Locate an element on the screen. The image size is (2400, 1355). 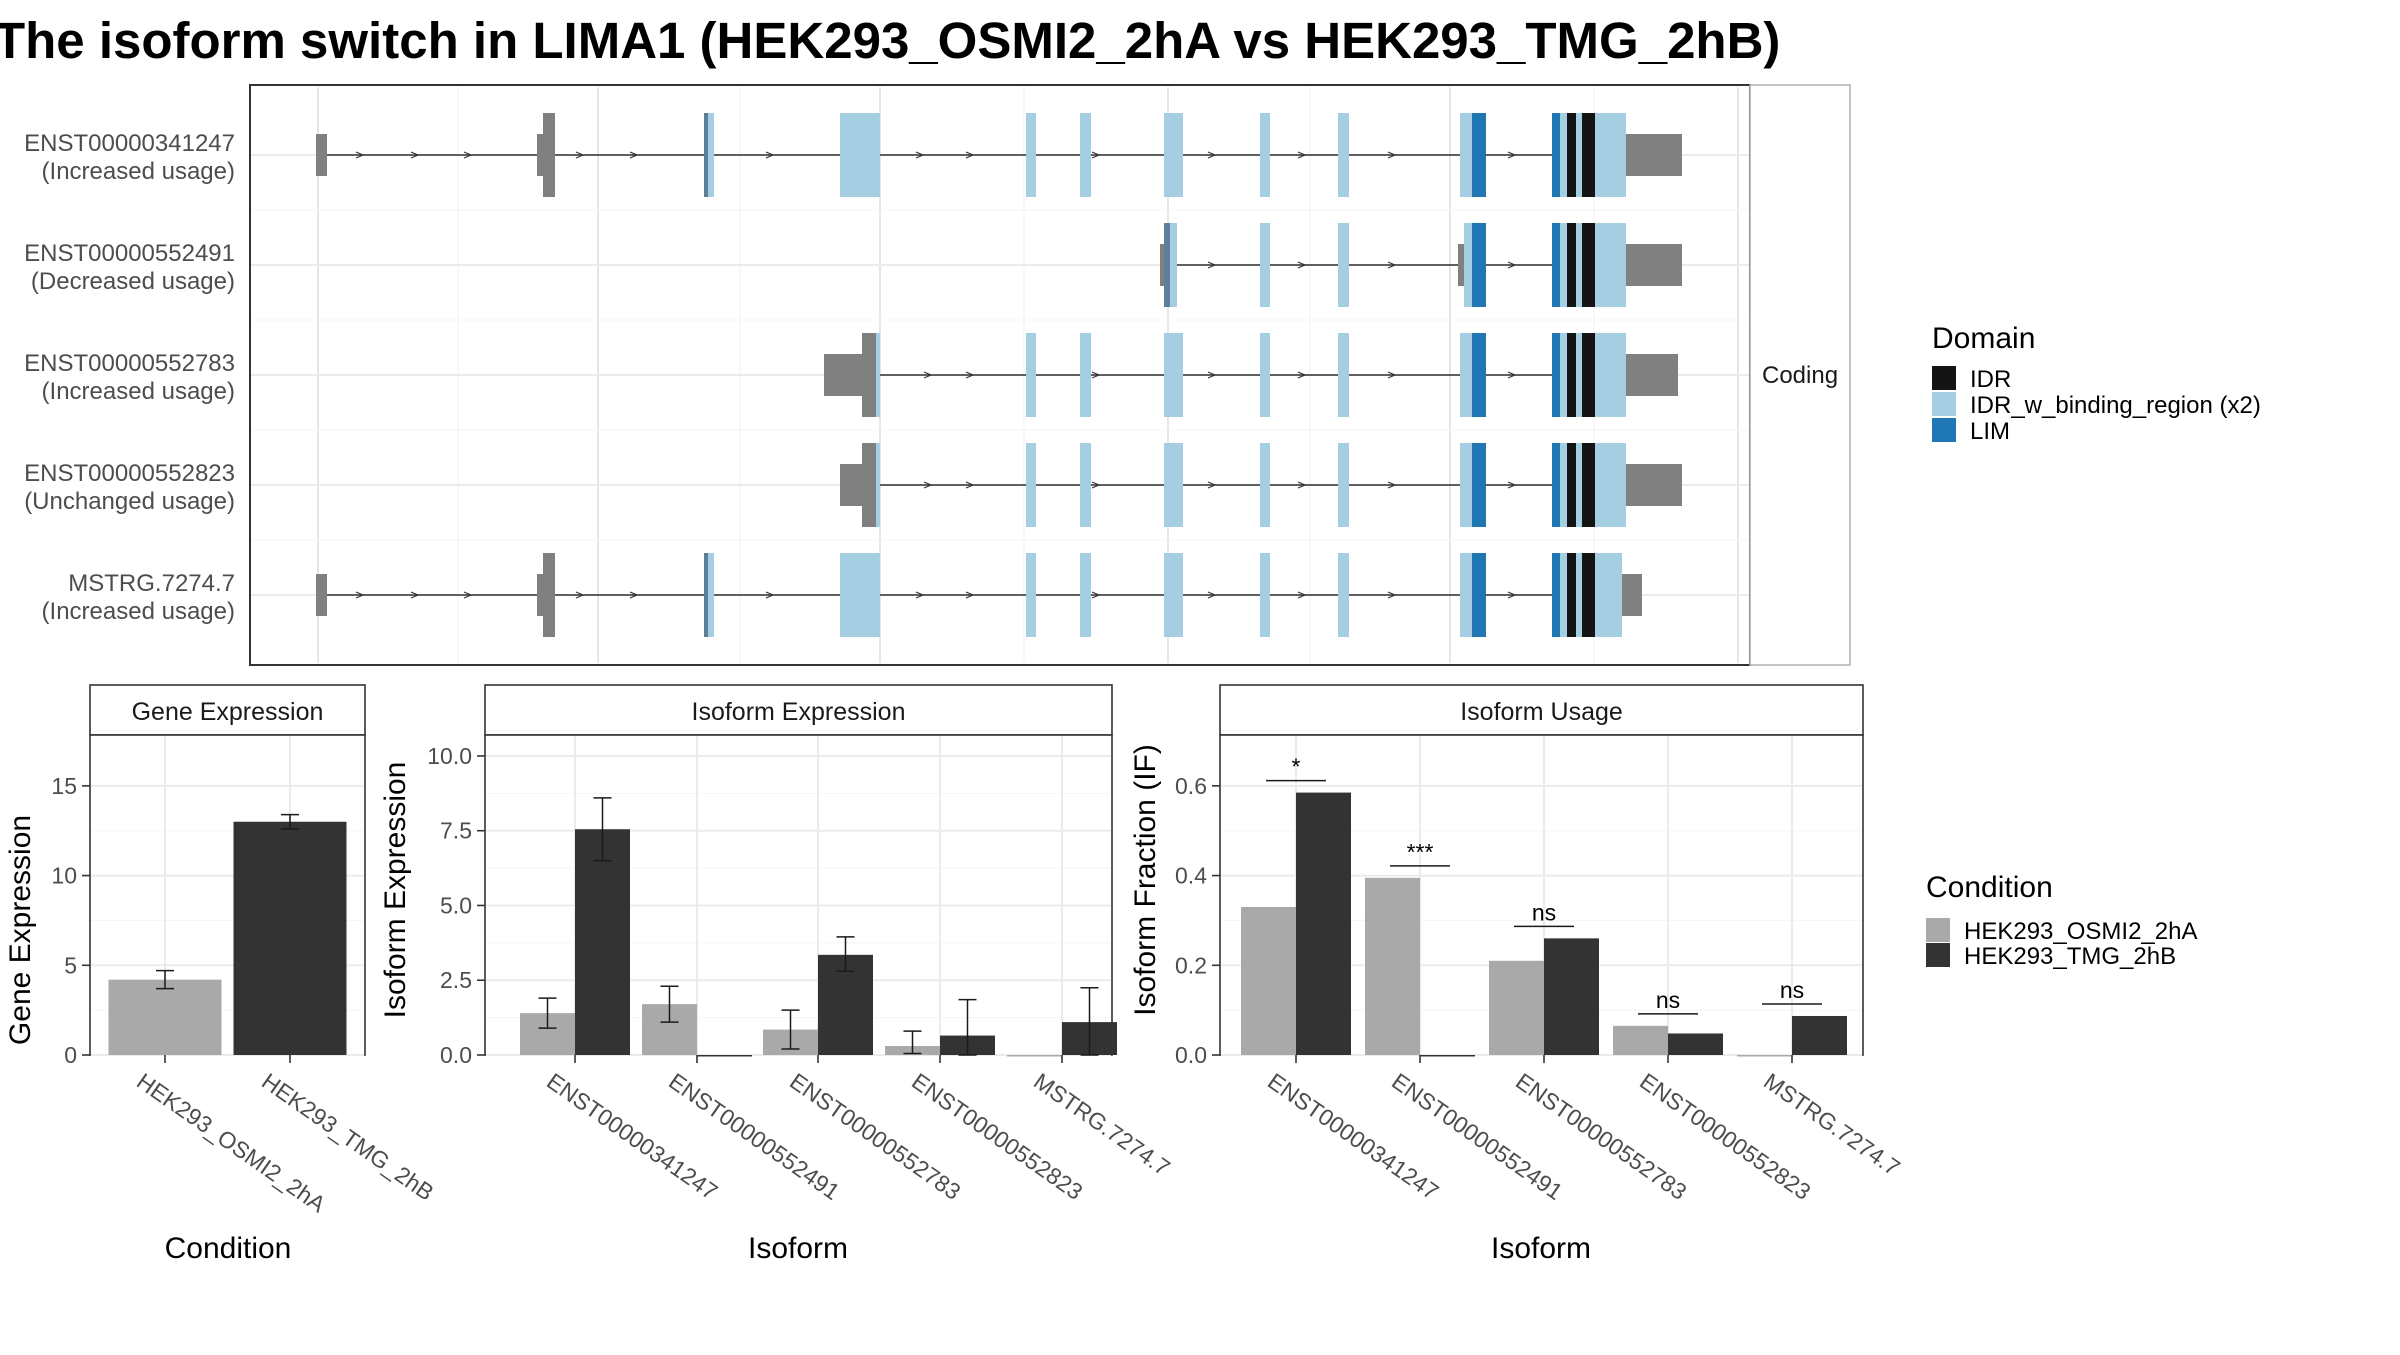
panel-strip-label: Gene Expression is located at coordinates (228, 712).